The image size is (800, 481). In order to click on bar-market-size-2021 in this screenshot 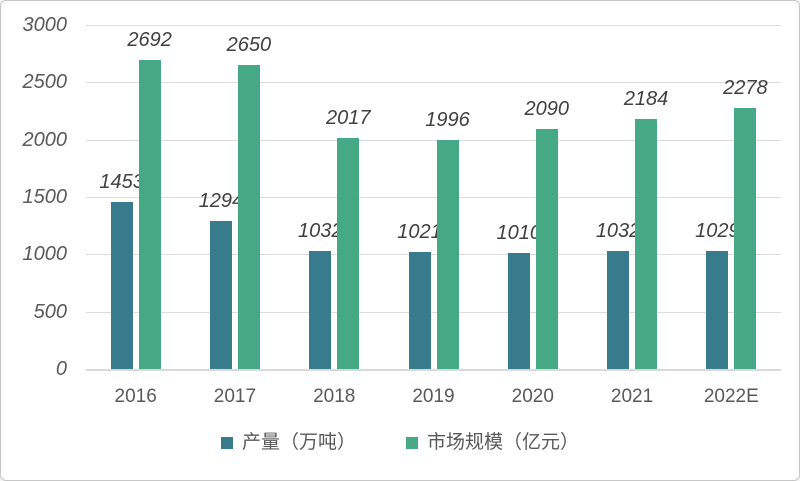, I will do `click(646, 243)`.